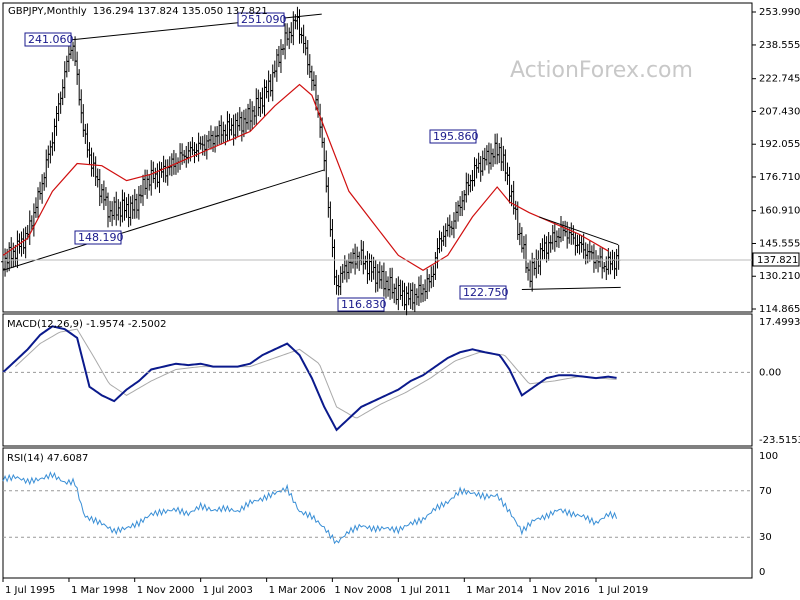  What do you see at coordinates (768, 456) in the screenshot?
I see `rsi-tick-label: 100` at bounding box center [768, 456].